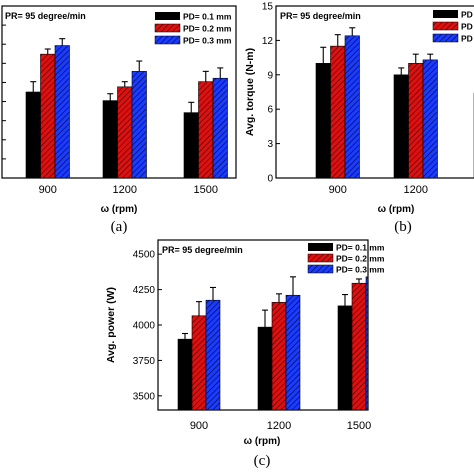  Describe the element at coordinates (144, 290) in the screenshot. I see `y-tick-label: 4250` at that location.